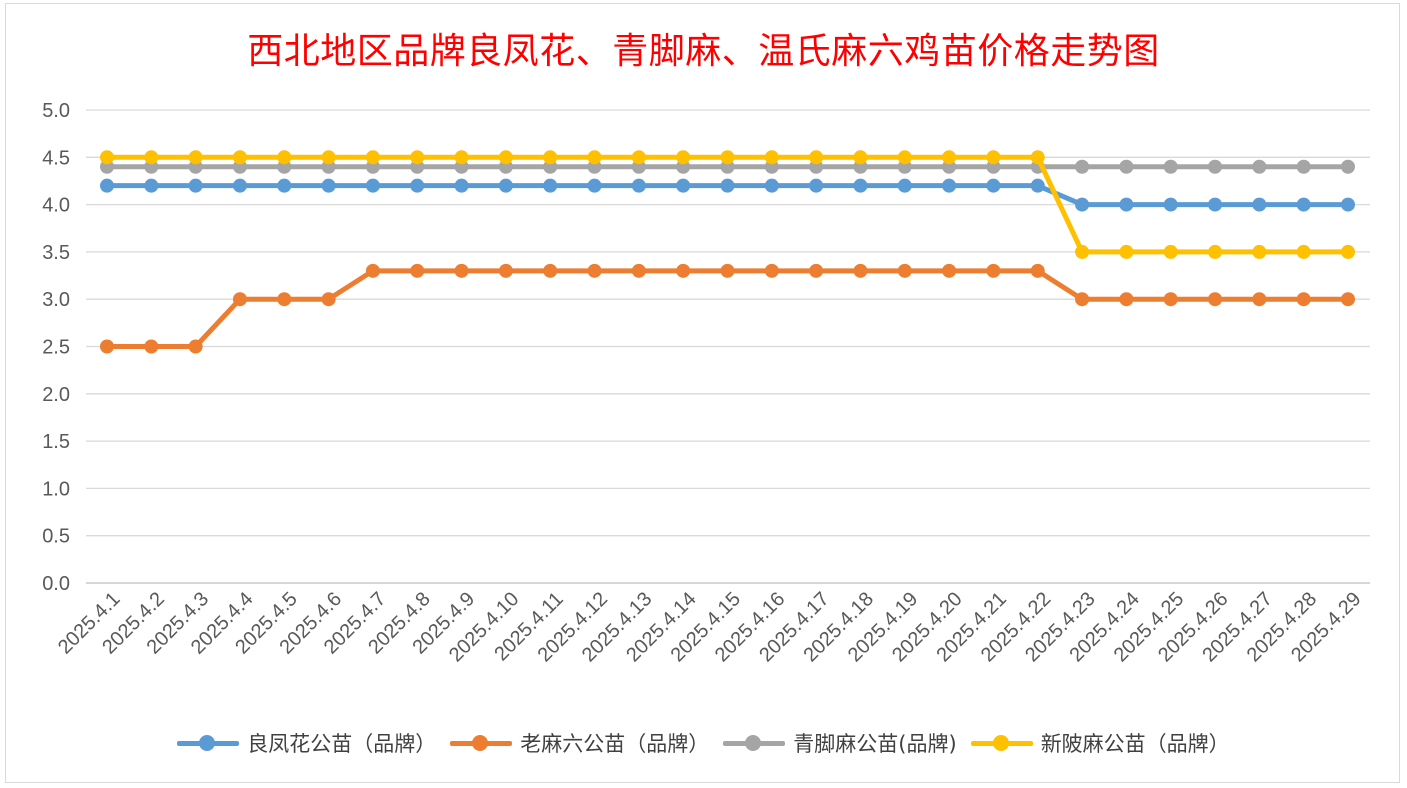  Describe the element at coordinates (1135, 744) in the screenshot. I see `legend-label: 新陂麻公苗（品牌）` at that location.